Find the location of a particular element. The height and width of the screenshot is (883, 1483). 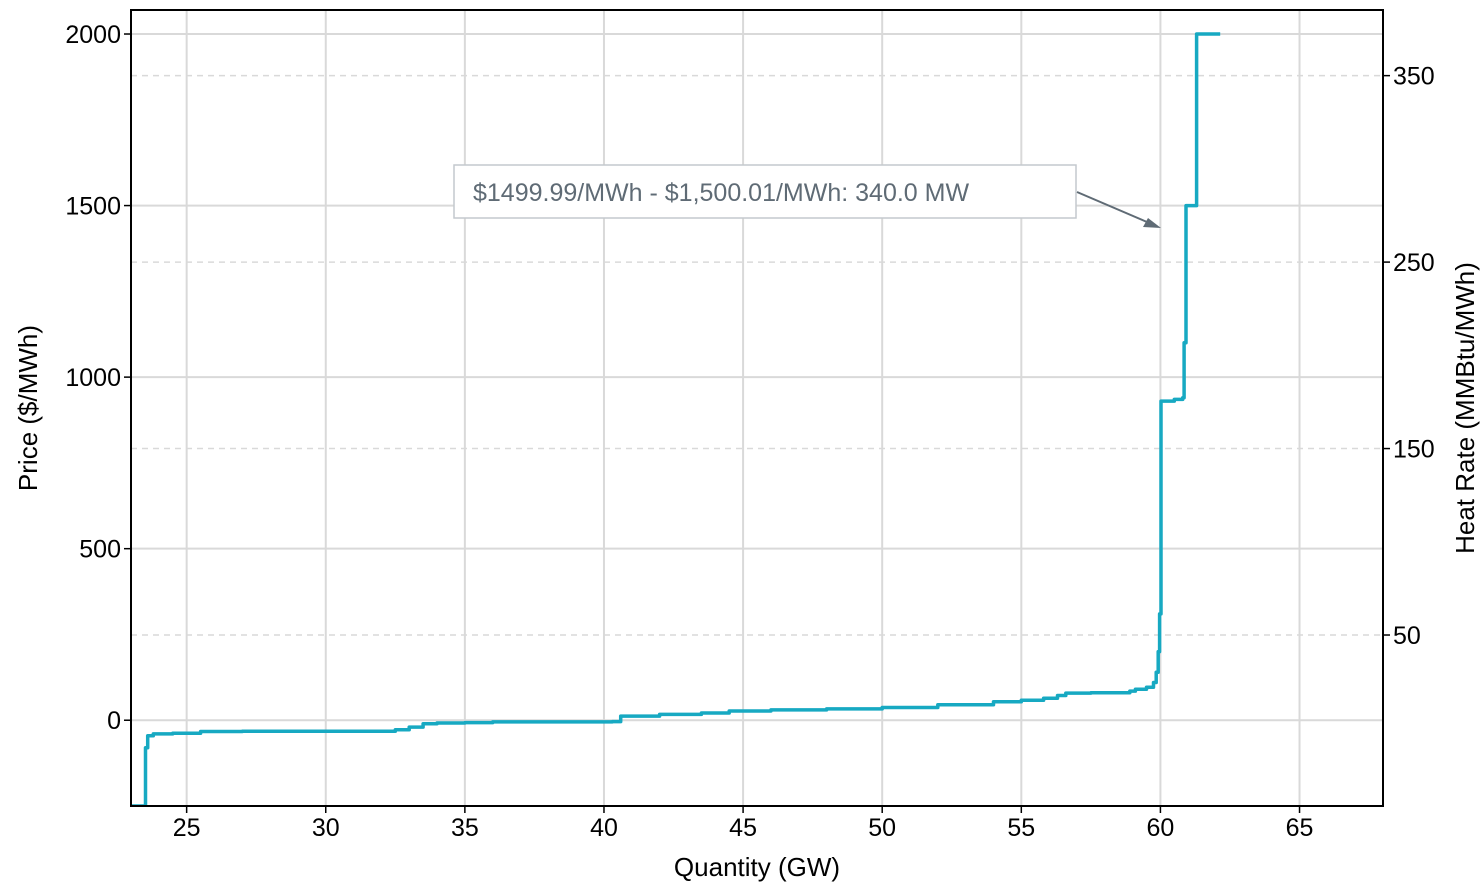

x-tick-label: 40 is located at coordinates (604, 828).